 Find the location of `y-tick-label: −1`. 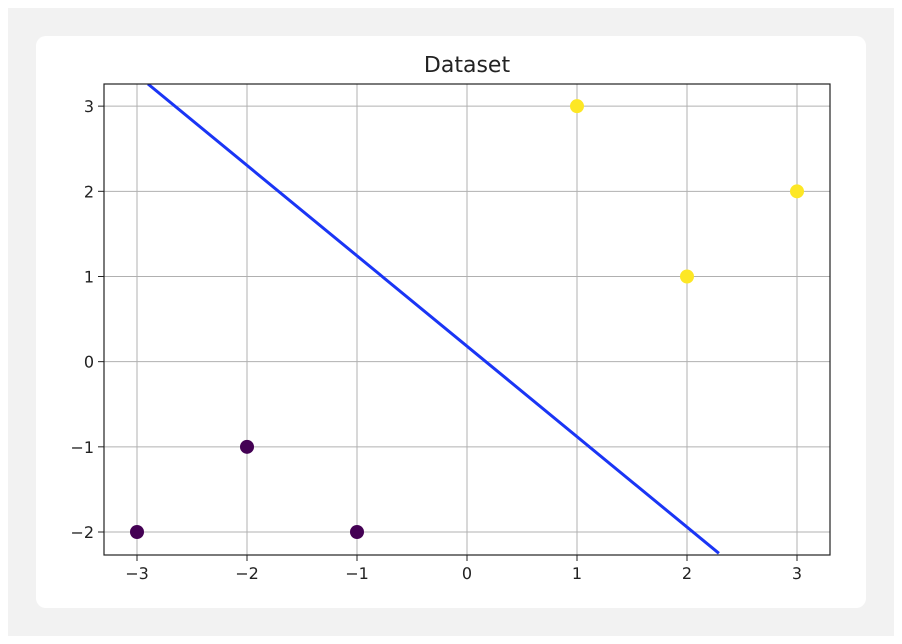

y-tick-label: −1 is located at coordinates (82, 447).